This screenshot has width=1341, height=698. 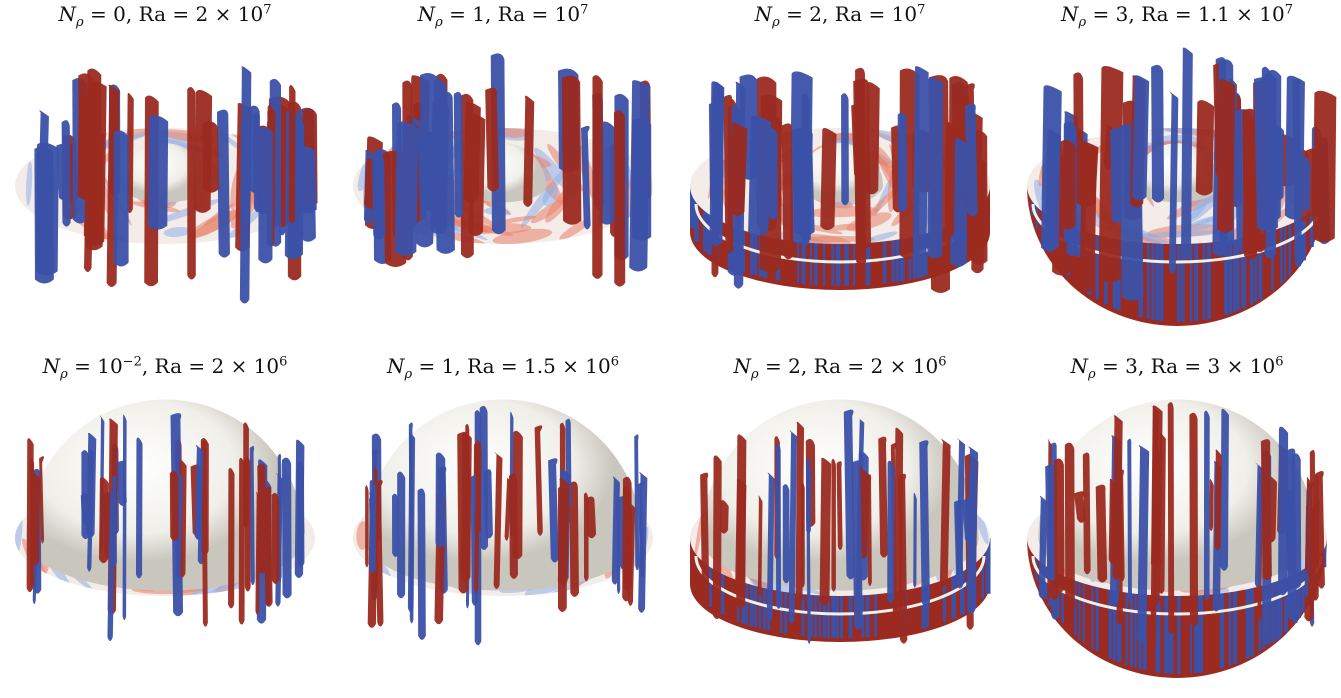 I want to click on panel-caption: Nρ = 10−2, Ra = 2 × 106, so click(x=165, y=368).